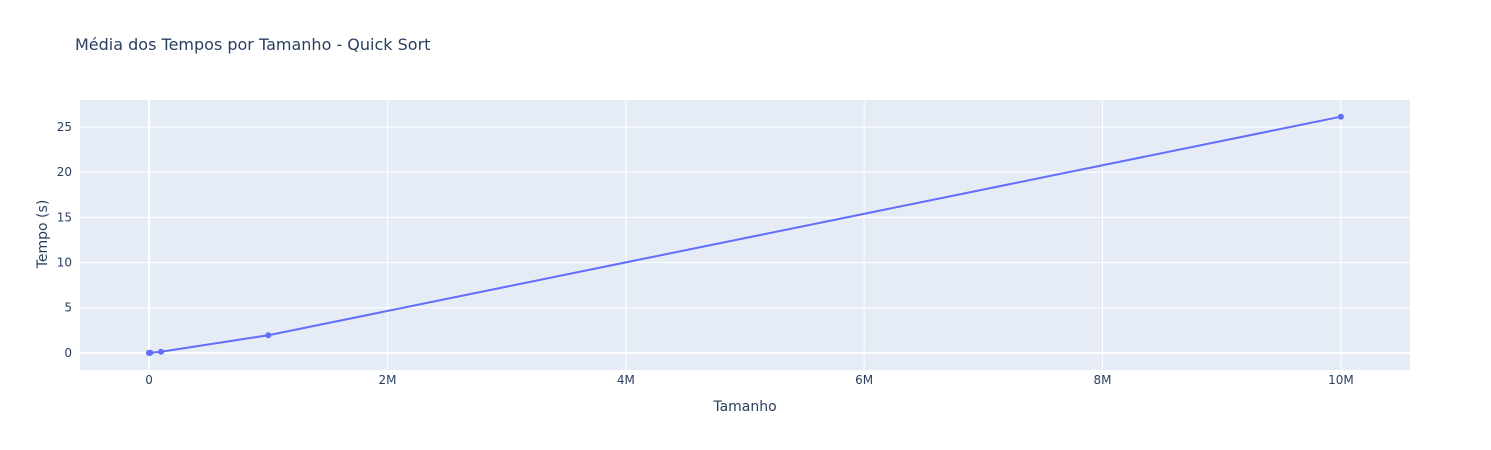 The width and height of the screenshot is (1491, 450). I want to click on y-tick-label: 20, so click(64, 172).